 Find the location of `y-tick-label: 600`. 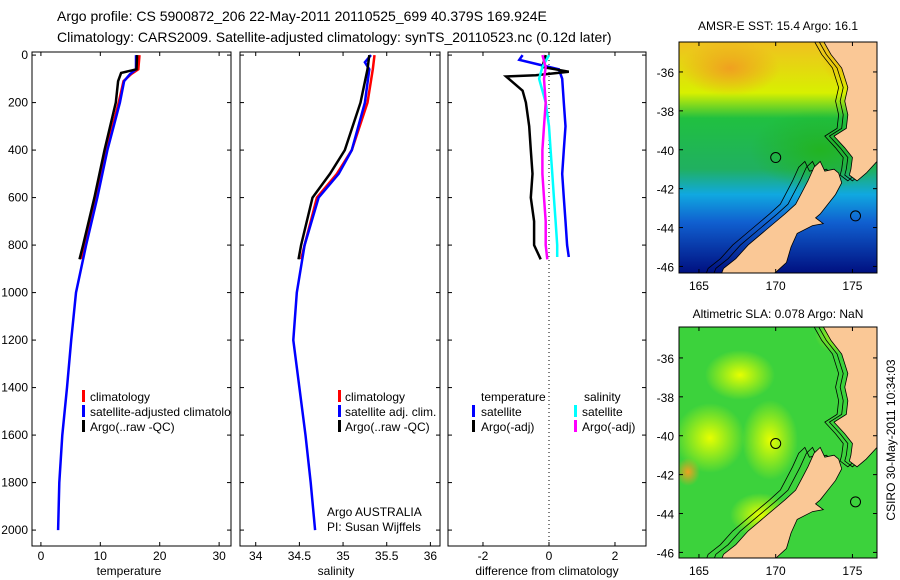

y-tick-label: 600 is located at coordinates (18, 198).